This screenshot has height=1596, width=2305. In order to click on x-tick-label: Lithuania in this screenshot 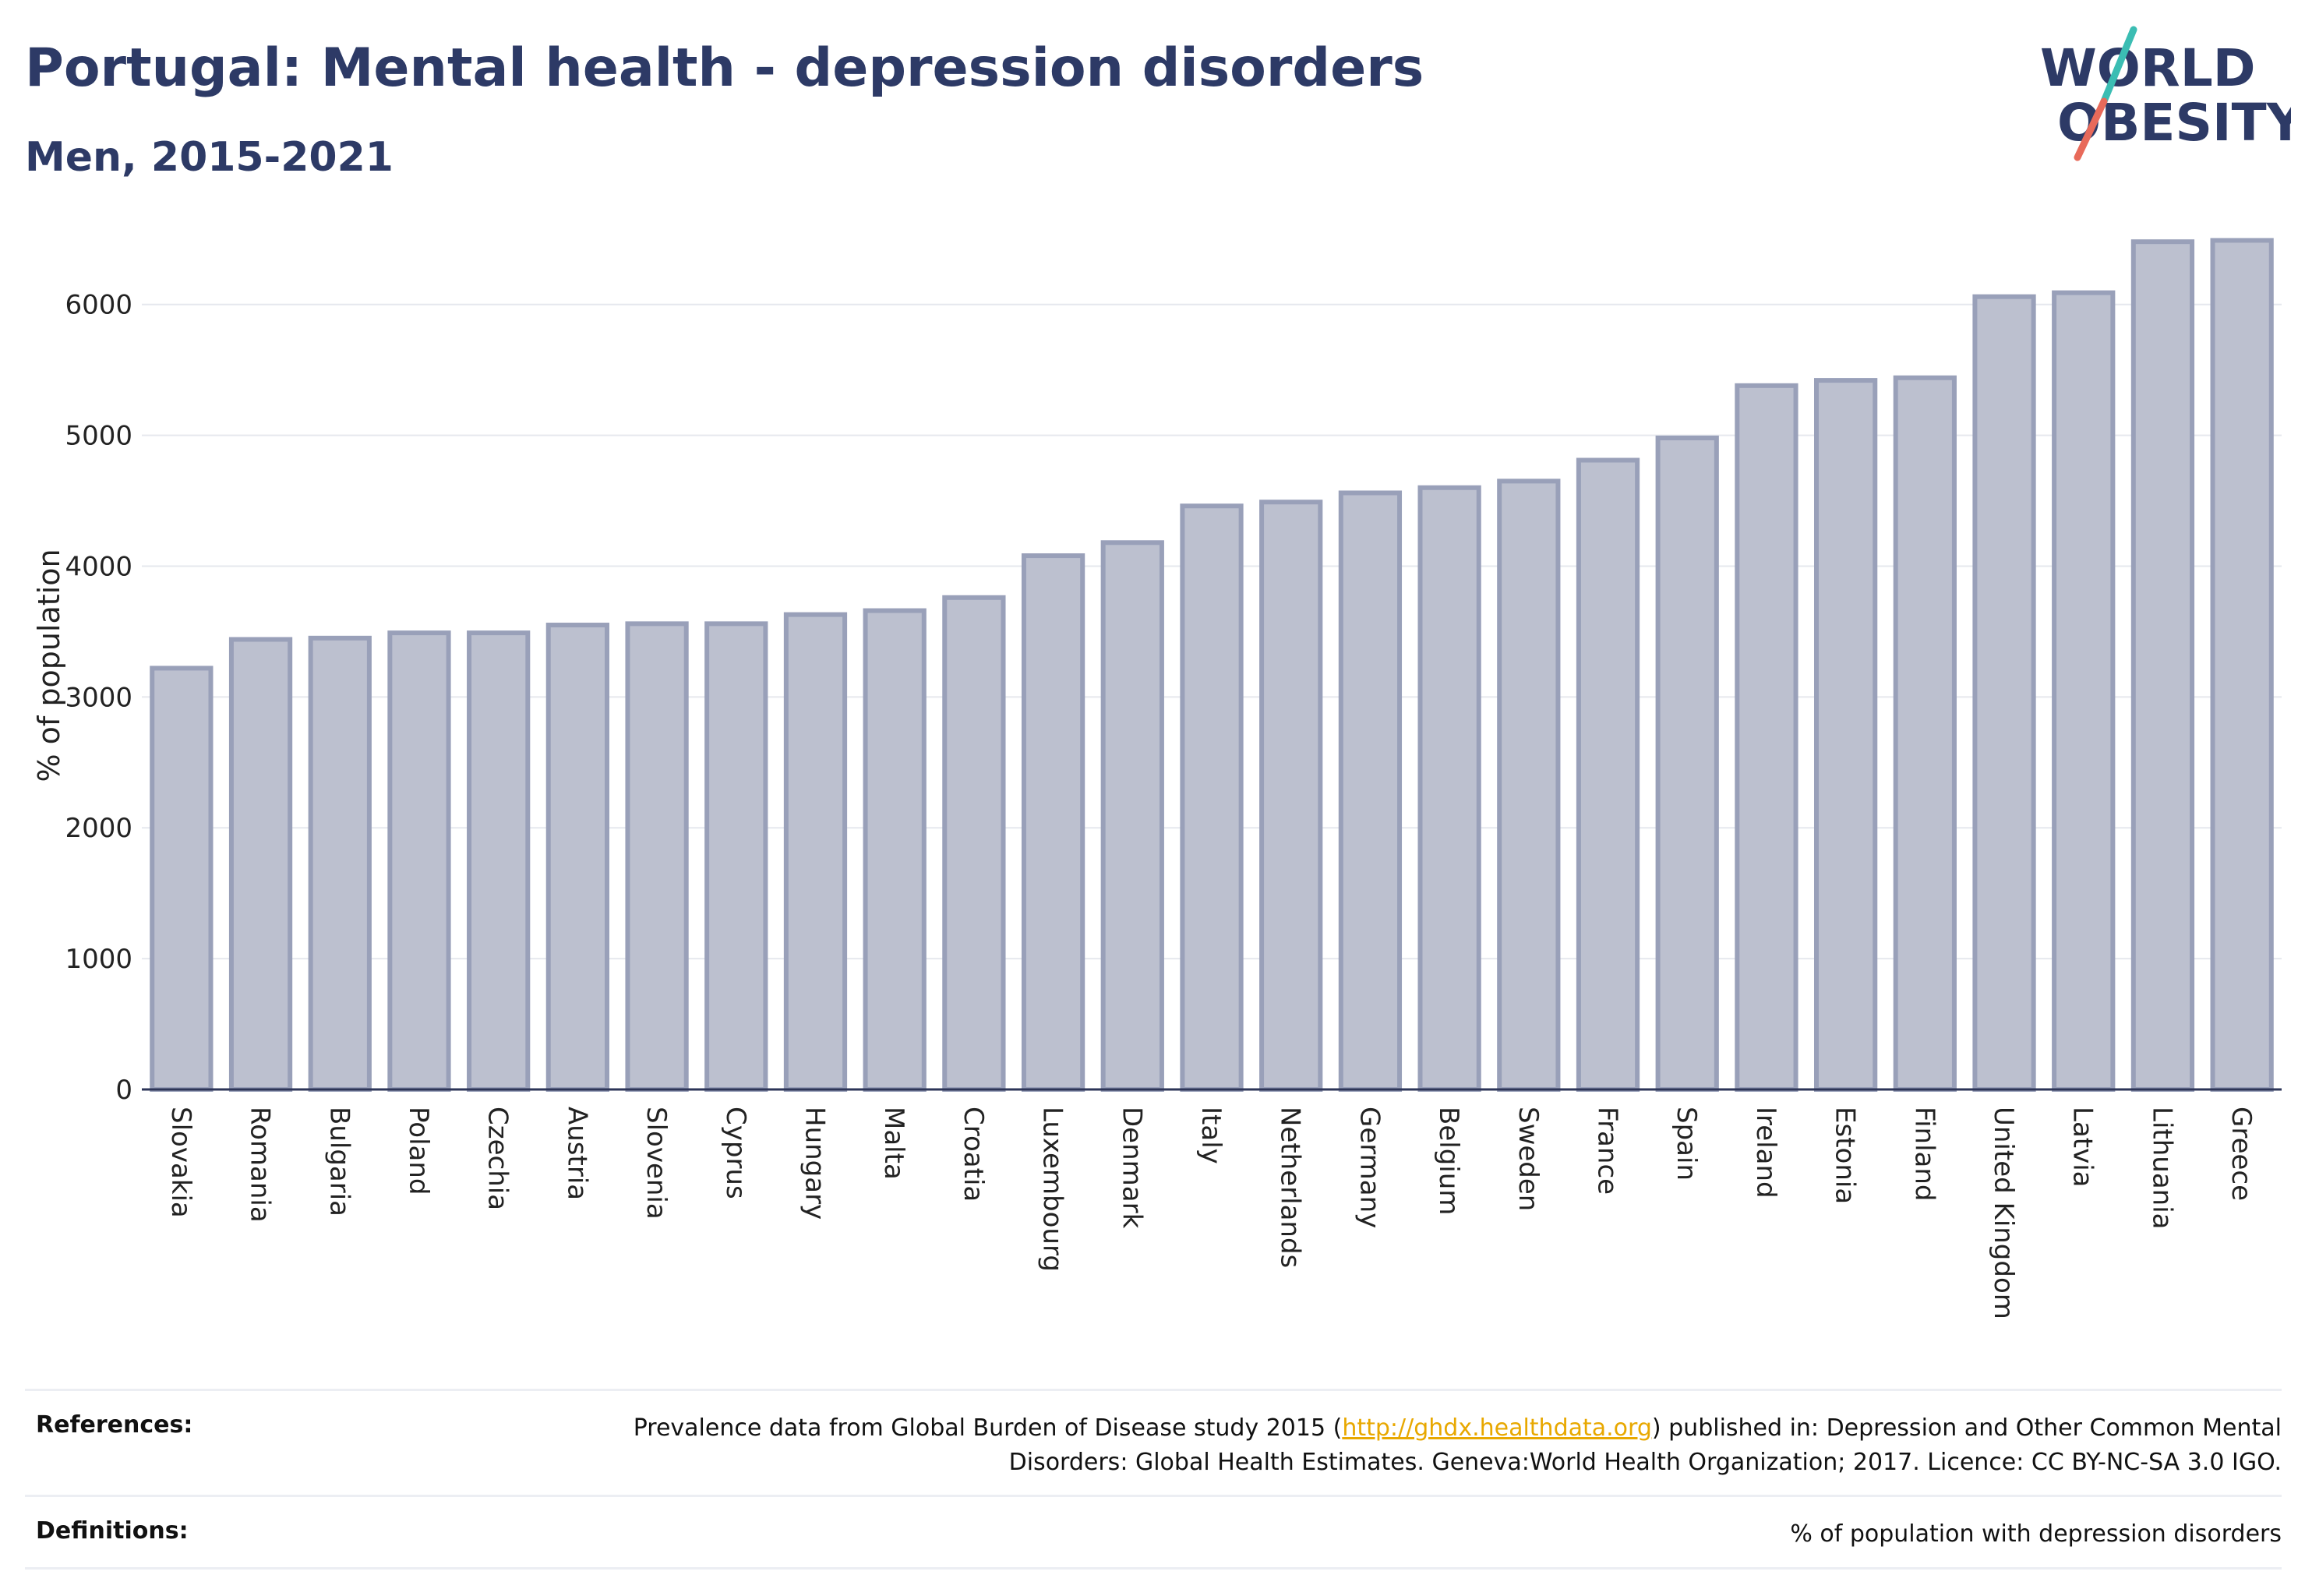, I will do `click(2161, 1168)`.